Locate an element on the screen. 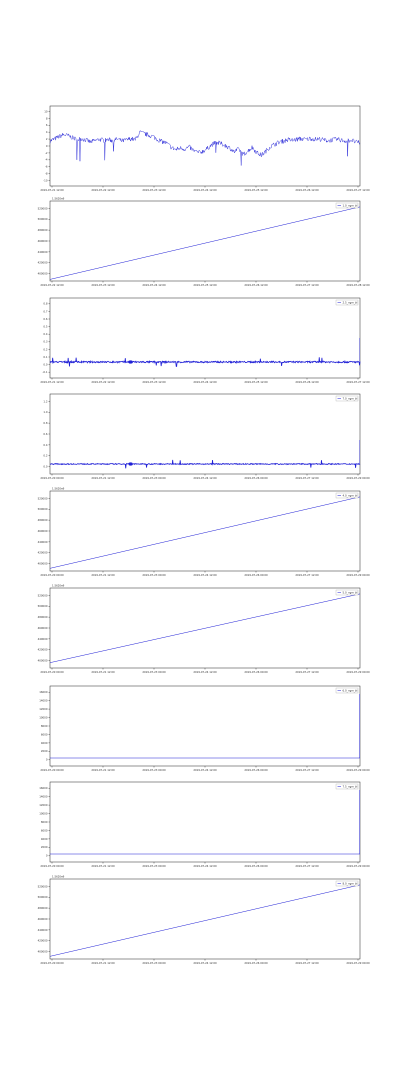 The height and width of the screenshot is (1067, 400). y-tick-label: 2000 is located at coordinates (44, 847).